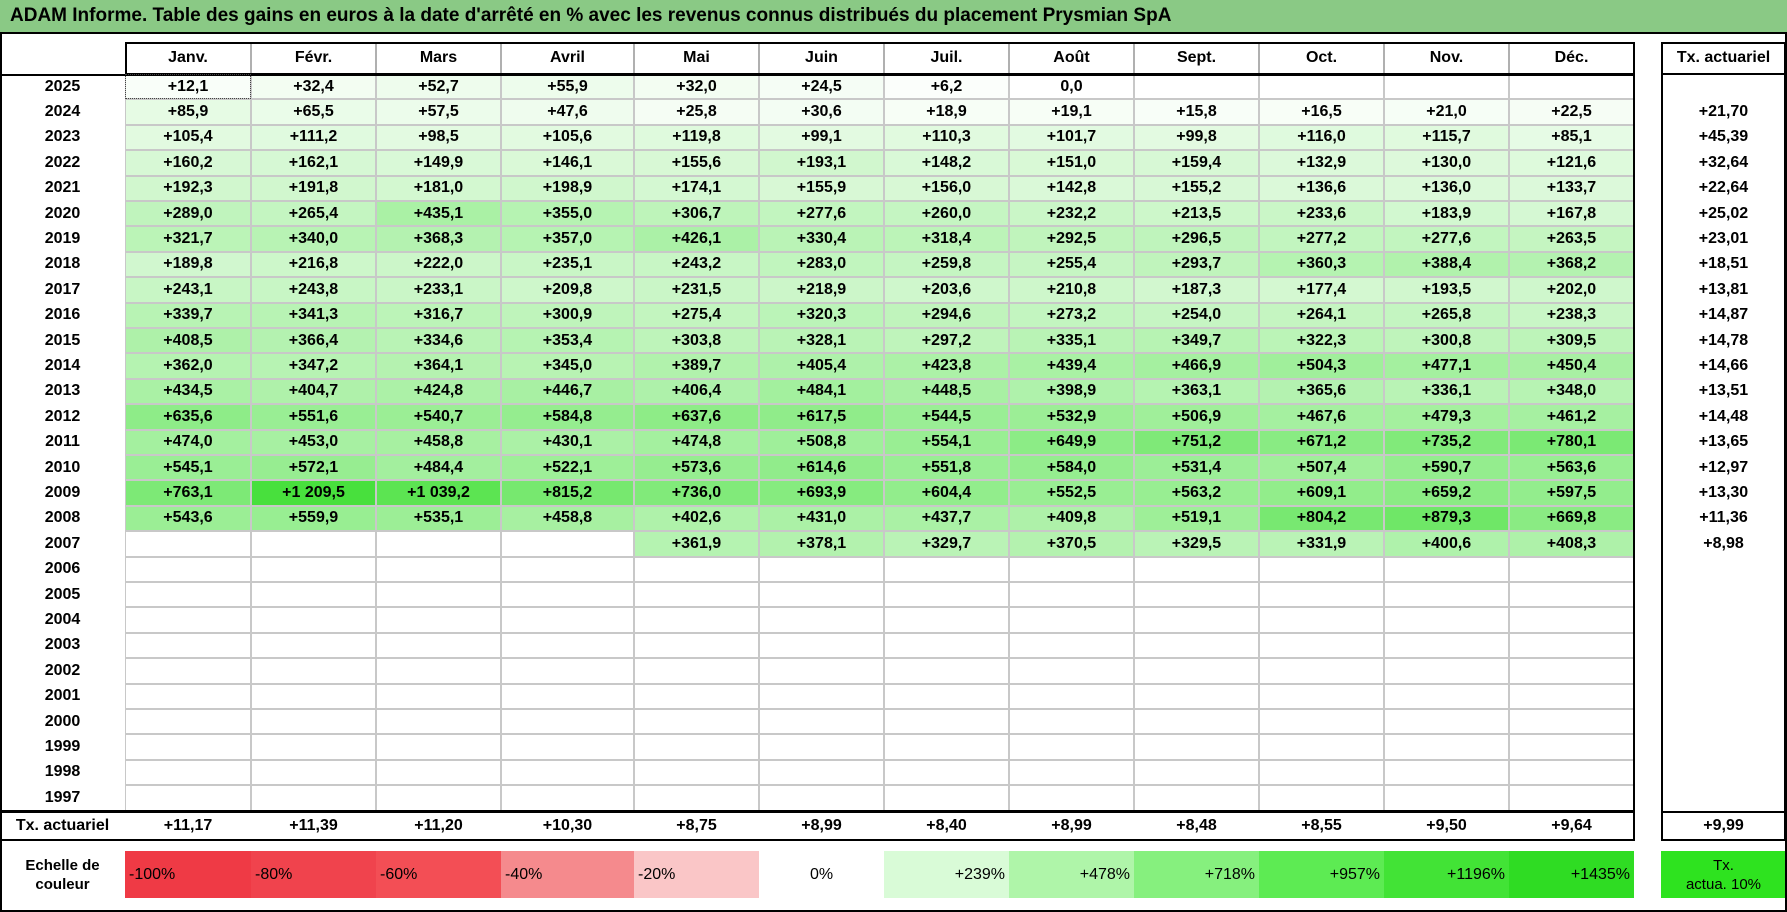 This screenshot has width=1787, height=912. What do you see at coordinates (62, 289) in the screenshot?
I see `year-label: 2017` at bounding box center [62, 289].